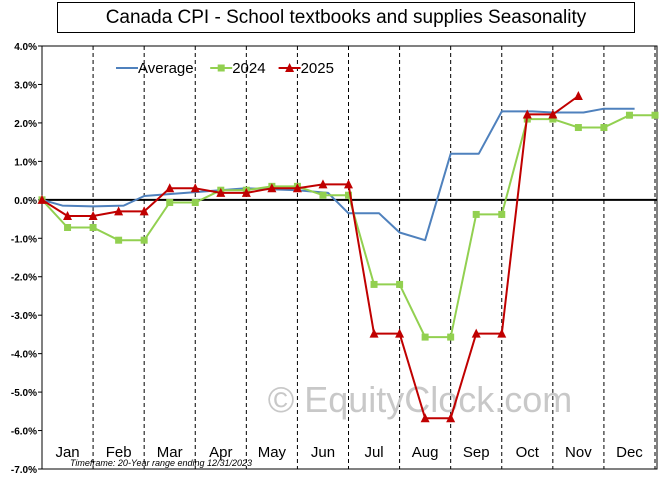 This screenshot has width=664, height=482. I want to click on legend-label: 2024, so click(248, 68).